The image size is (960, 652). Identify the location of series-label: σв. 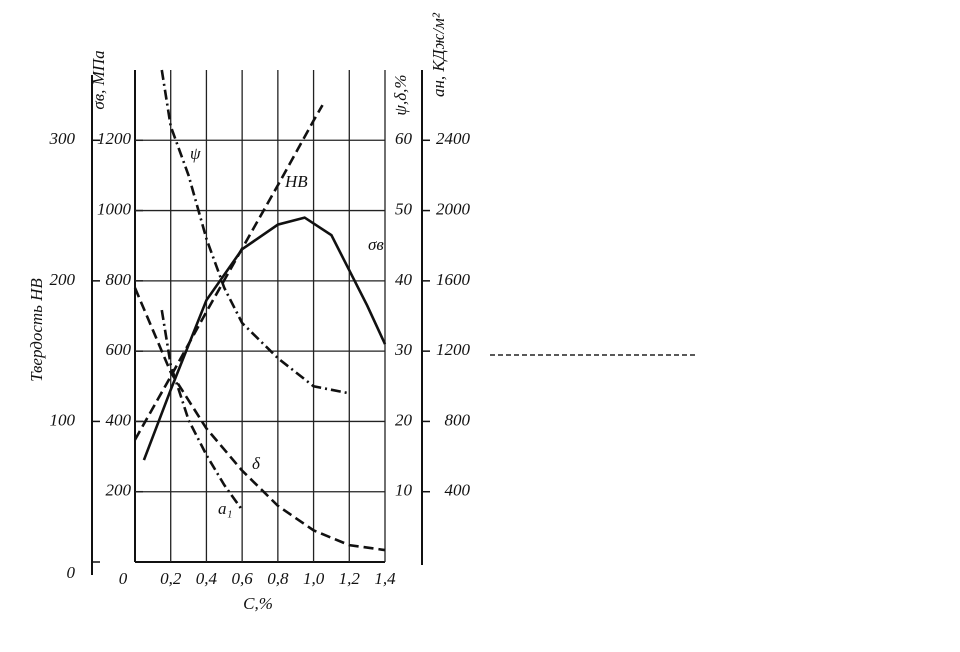
(376, 244).